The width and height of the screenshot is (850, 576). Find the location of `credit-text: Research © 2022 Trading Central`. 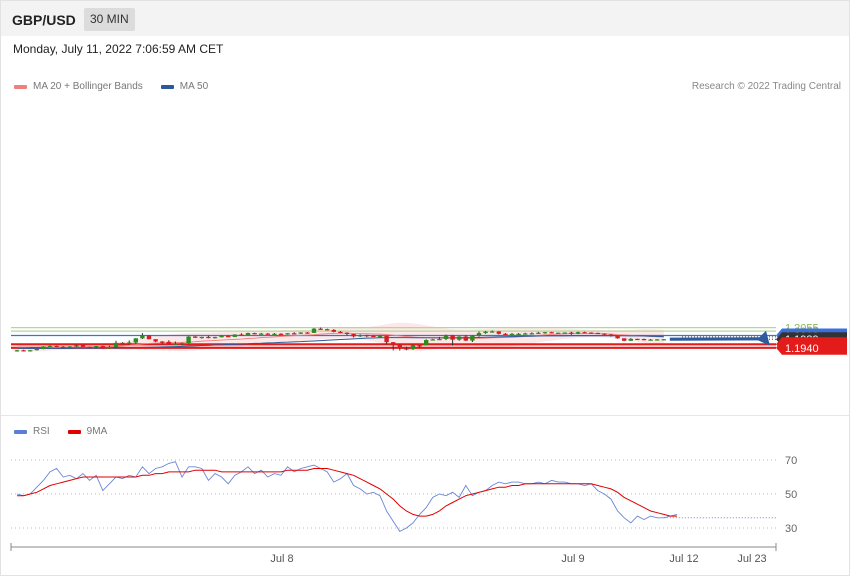

credit-text: Research © 2022 Trading Central is located at coordinates (766, 86).